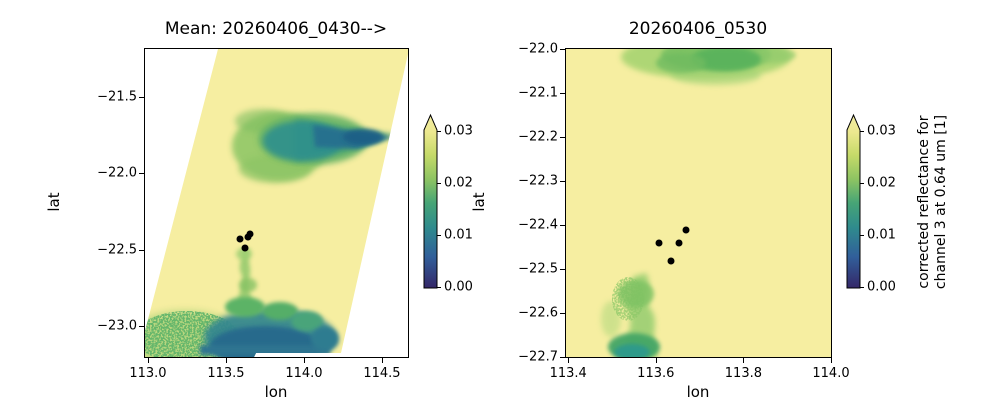 This screenshot has height=400, width=1000. Describe the element at coordinates (448, 204) in the screenshot. I see `left-colorbar: 0.00 0.01 0.02 0.03` at that location.